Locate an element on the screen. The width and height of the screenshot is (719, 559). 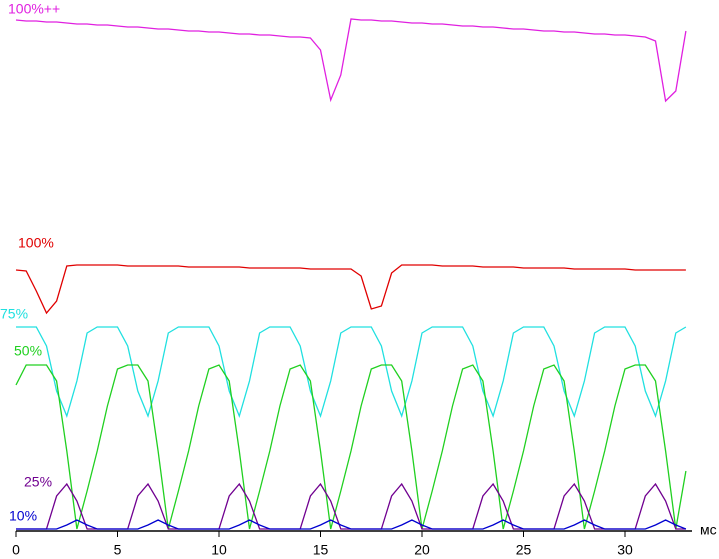
series-label: 100% is located at coordinates (36, 243).